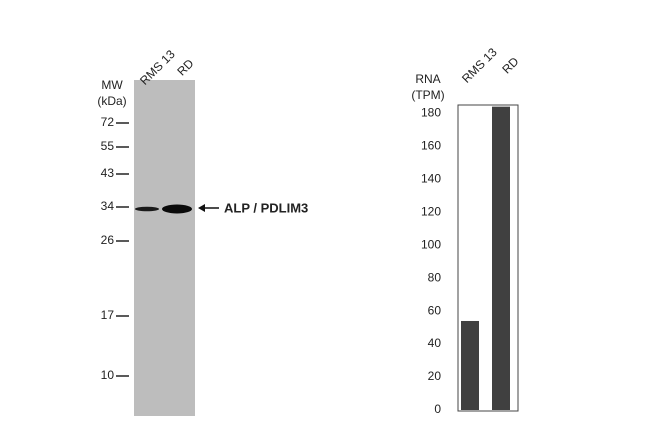 This screenshot has height=427, width=650. I want to click on mw-marker: 43, so click(108, 173).